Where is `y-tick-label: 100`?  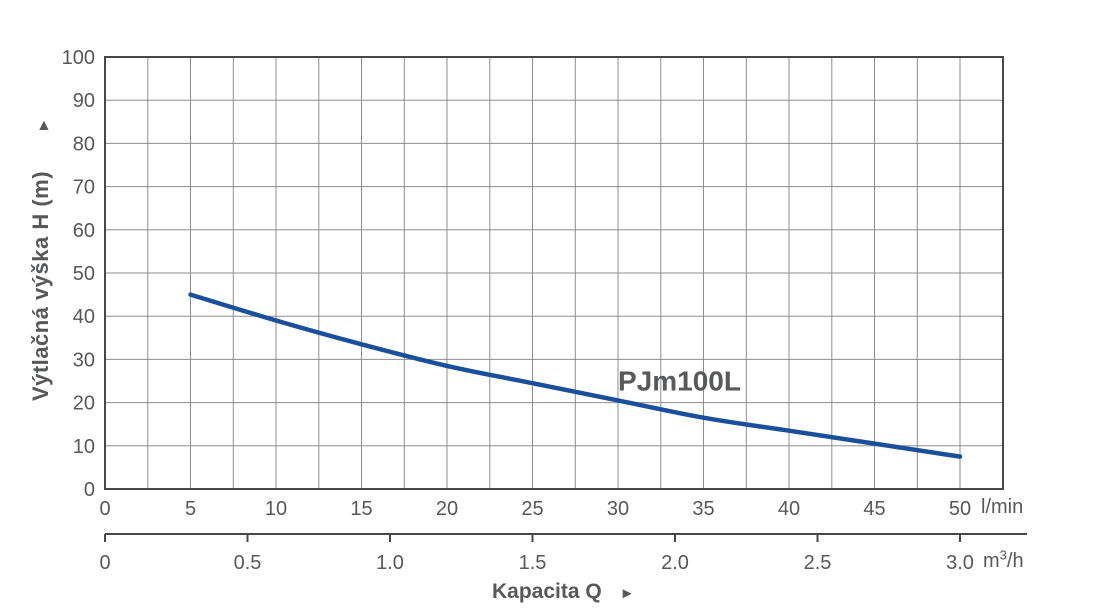
y-tick-label: 100 is located at coordinates (78, 58).